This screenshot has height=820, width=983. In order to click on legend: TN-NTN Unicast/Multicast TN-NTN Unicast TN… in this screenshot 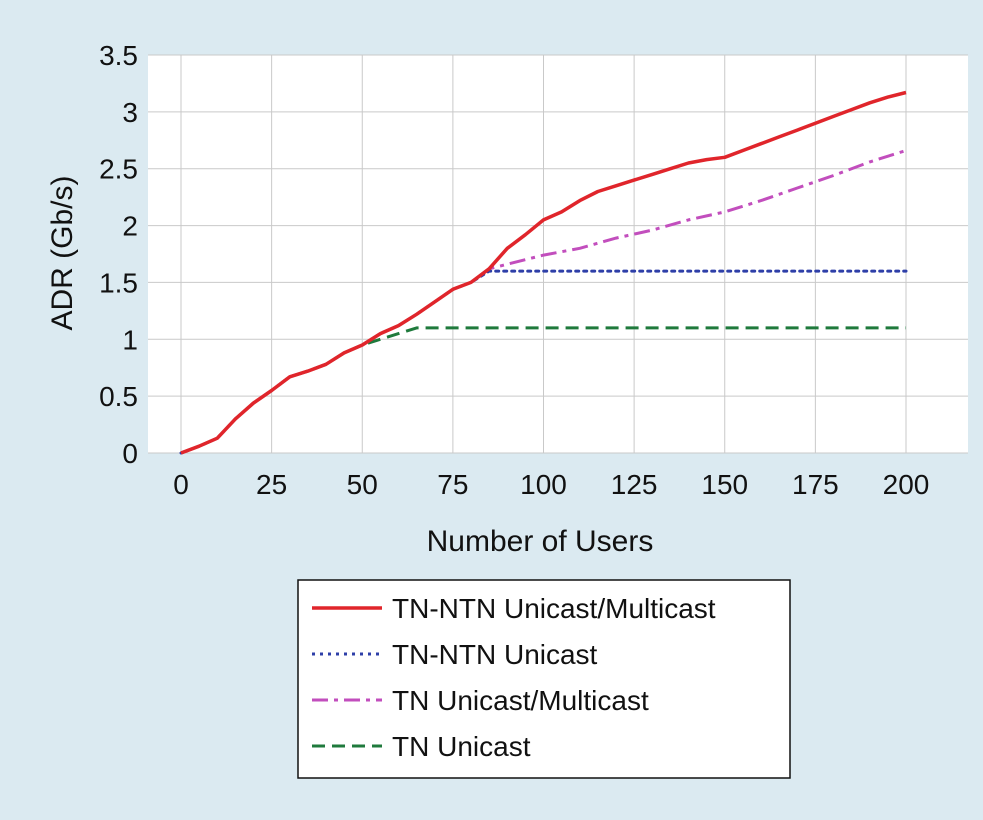, I will do `click(544, 679)`.